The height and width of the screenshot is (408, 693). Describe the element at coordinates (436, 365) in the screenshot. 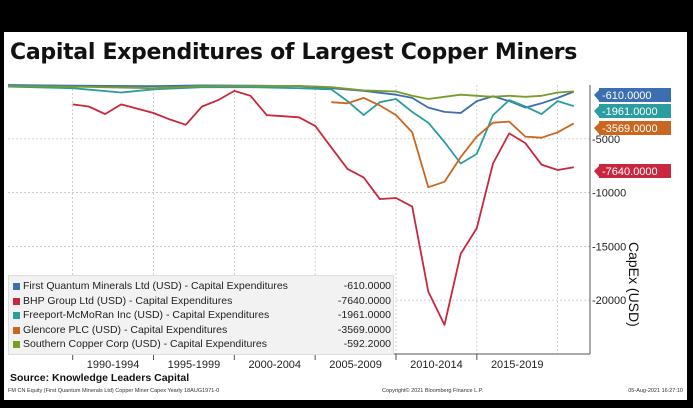

I see `x-tick-label: 2010-2014` at that location.